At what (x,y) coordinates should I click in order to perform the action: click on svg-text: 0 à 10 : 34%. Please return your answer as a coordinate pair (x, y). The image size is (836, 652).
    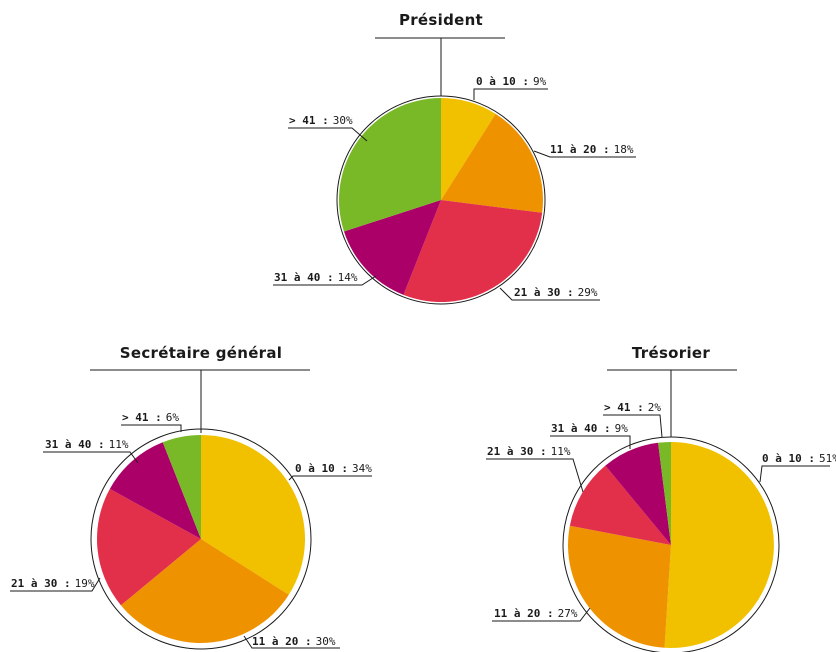
    Looking at the image, I should click on (333, 467).